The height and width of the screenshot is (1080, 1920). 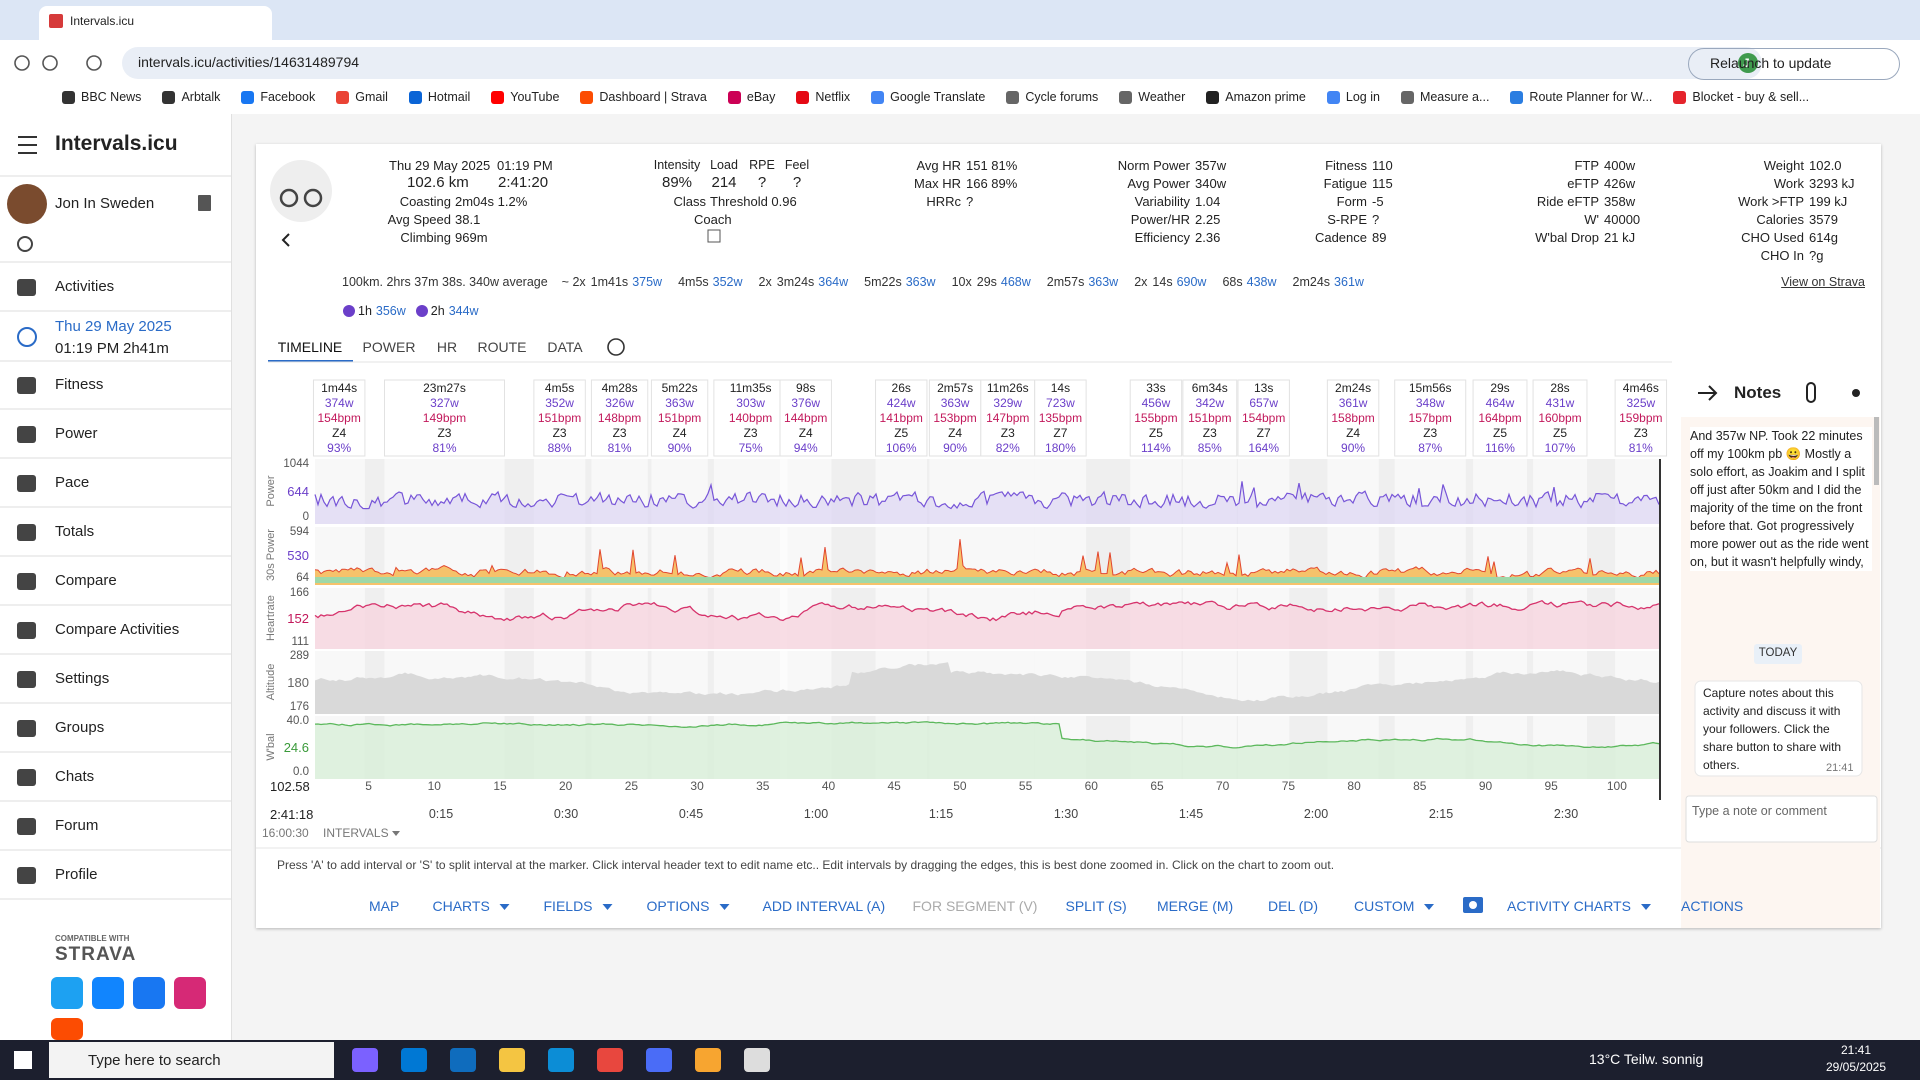 I want to click on interval-duration: 15m56s, so click(x=1430, y=388).